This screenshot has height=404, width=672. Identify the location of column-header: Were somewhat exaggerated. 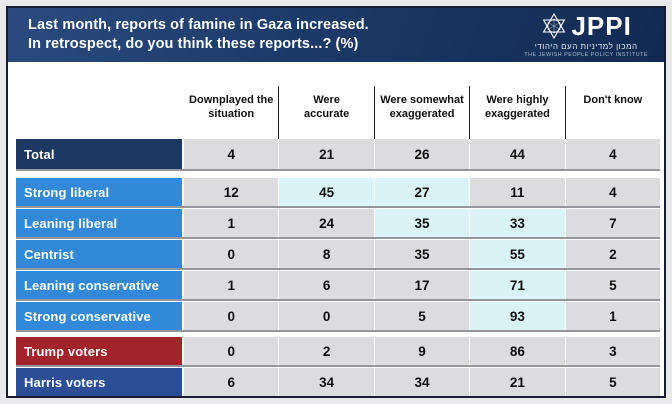
(421, 112).